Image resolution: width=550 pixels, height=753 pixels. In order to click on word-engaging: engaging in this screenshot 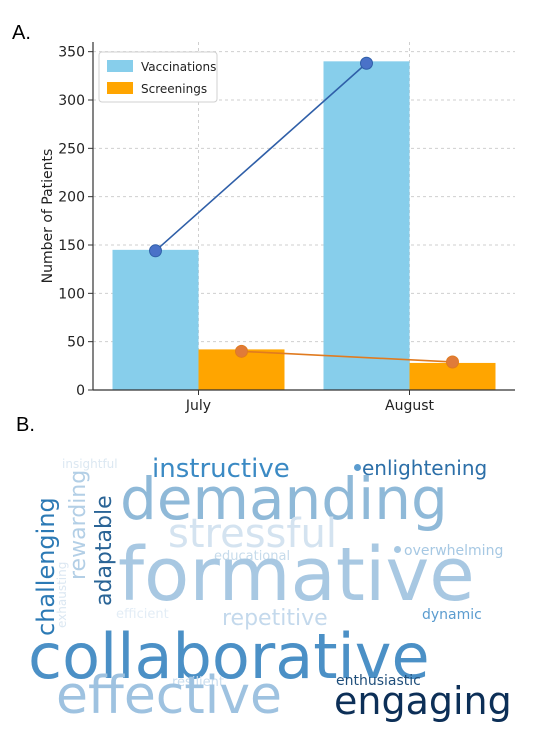, I will do `click(423, 701)`.